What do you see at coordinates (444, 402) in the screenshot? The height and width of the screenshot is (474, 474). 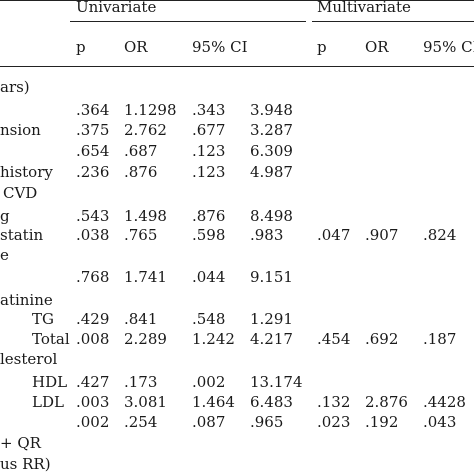 I see `cell-multivariate: .4428` at bounding box center [444, 402].